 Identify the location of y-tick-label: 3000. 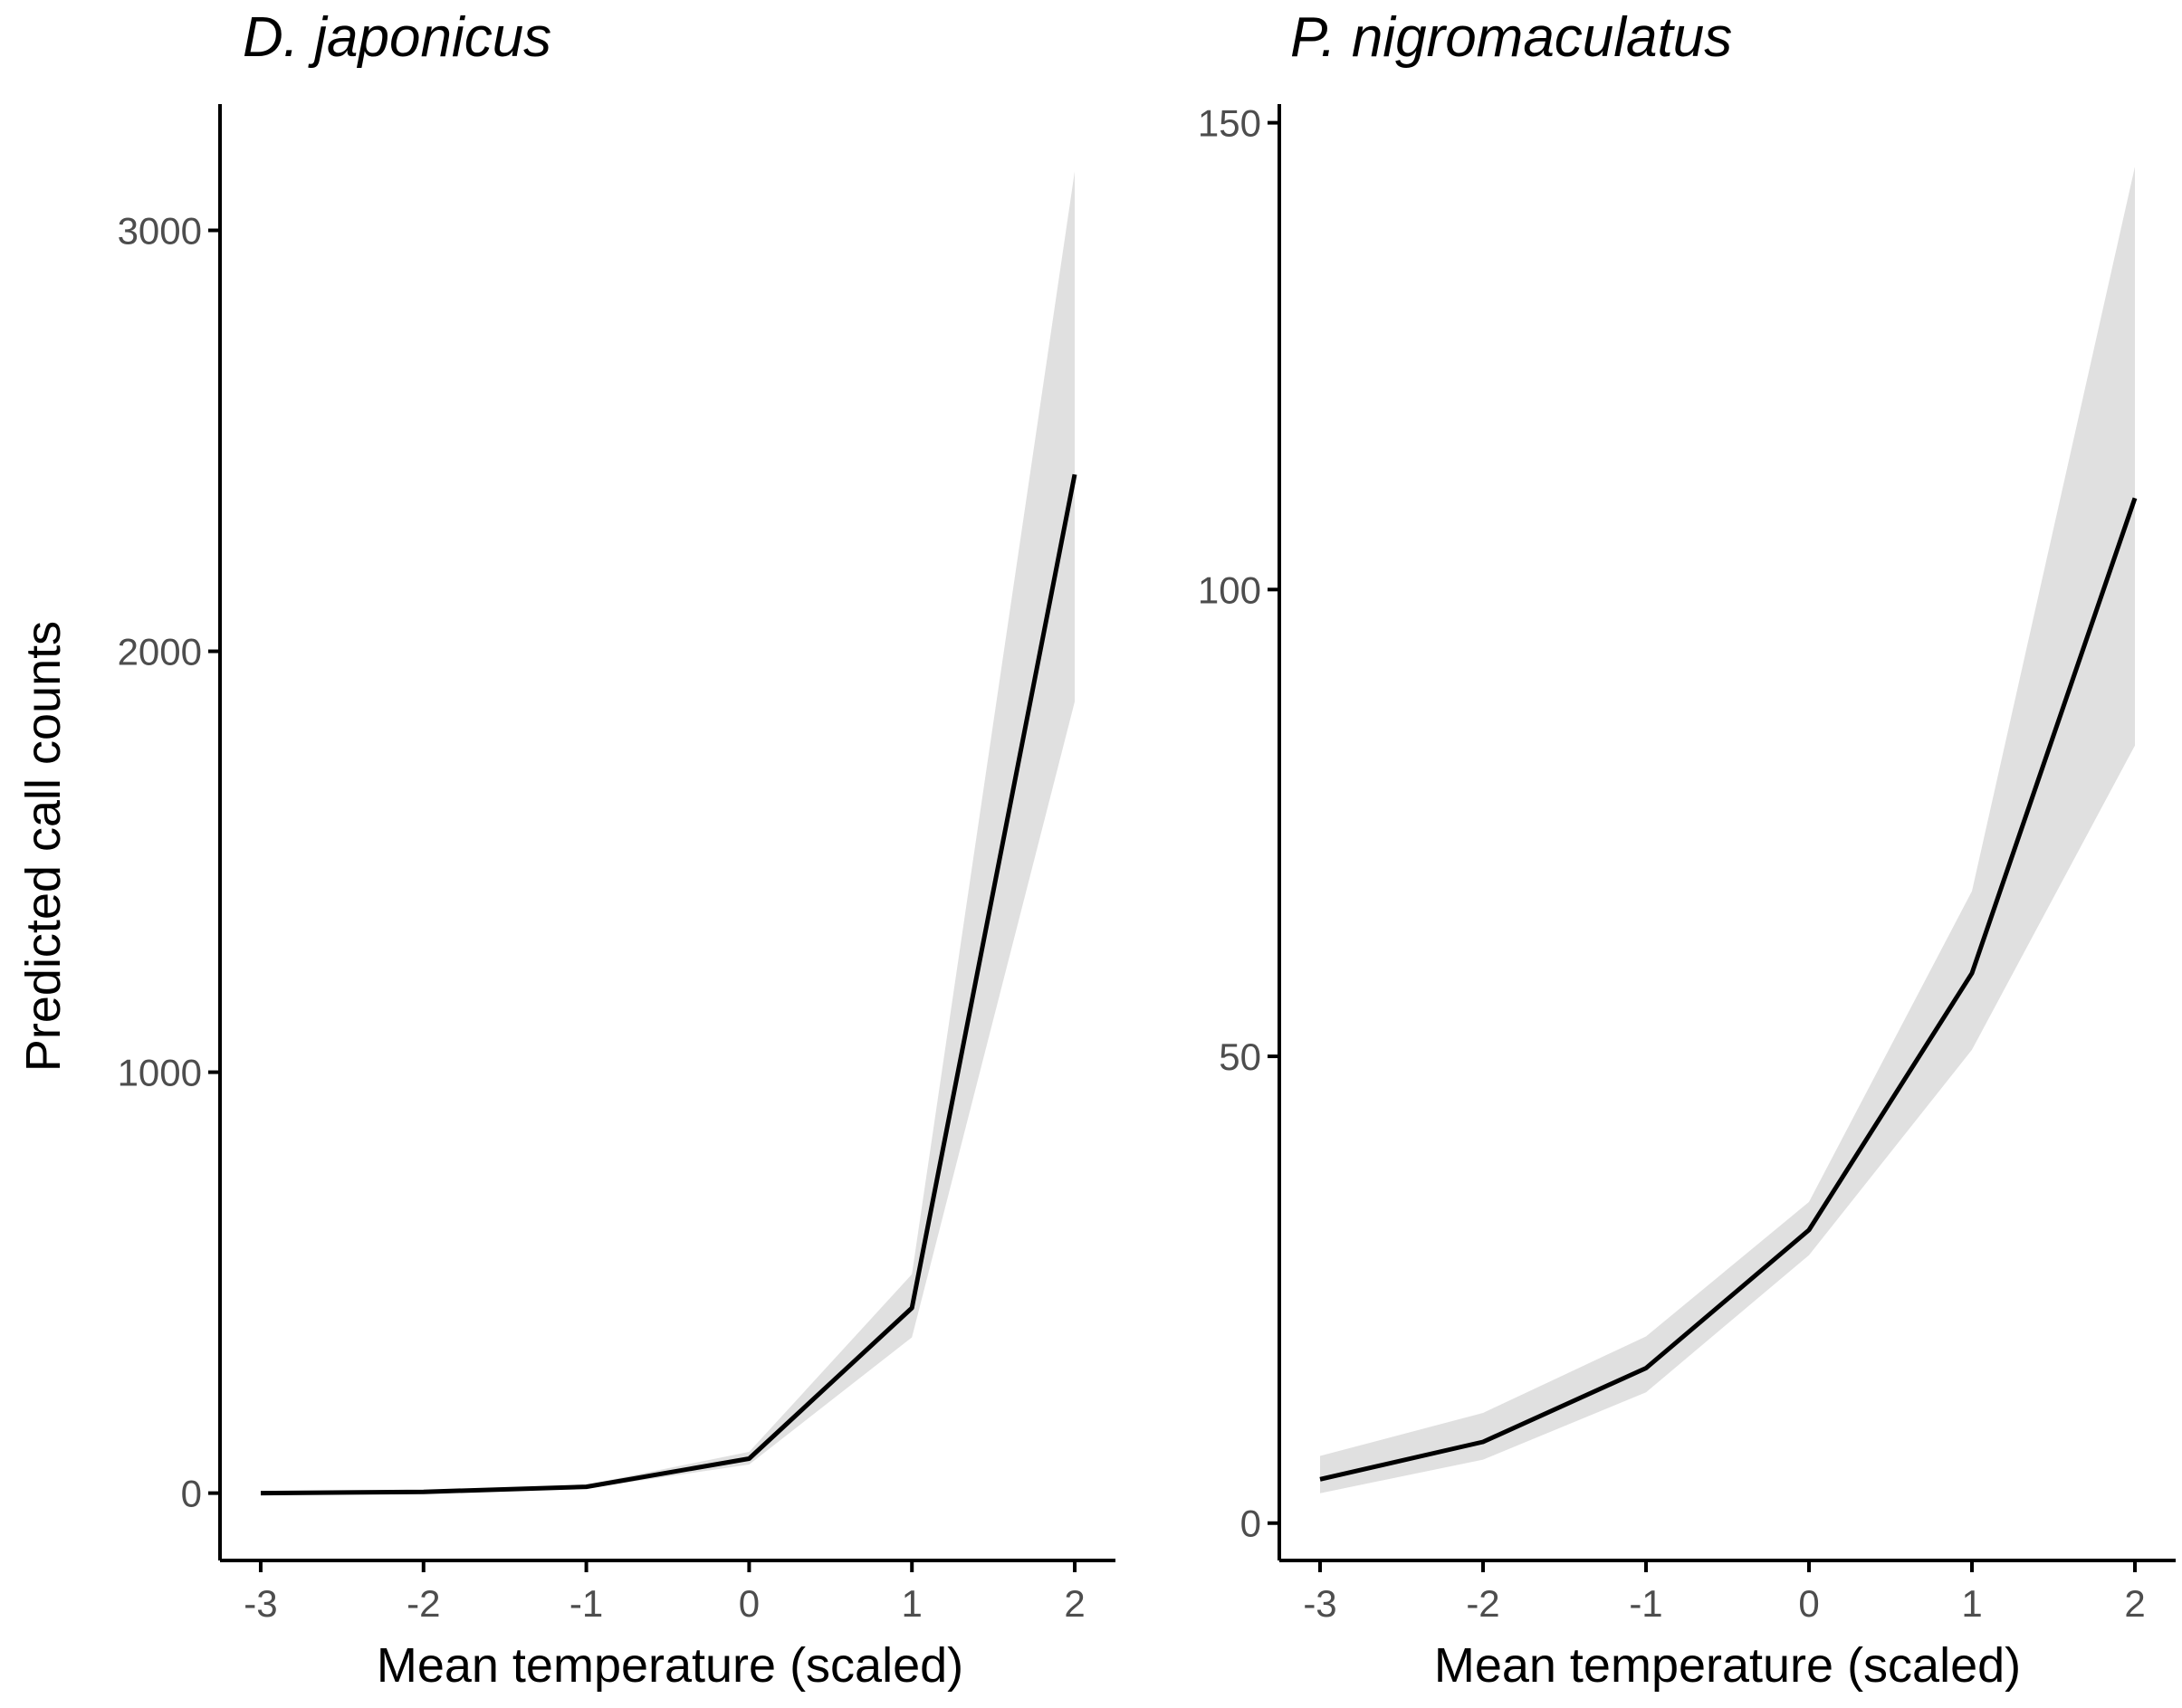
(160, 232).